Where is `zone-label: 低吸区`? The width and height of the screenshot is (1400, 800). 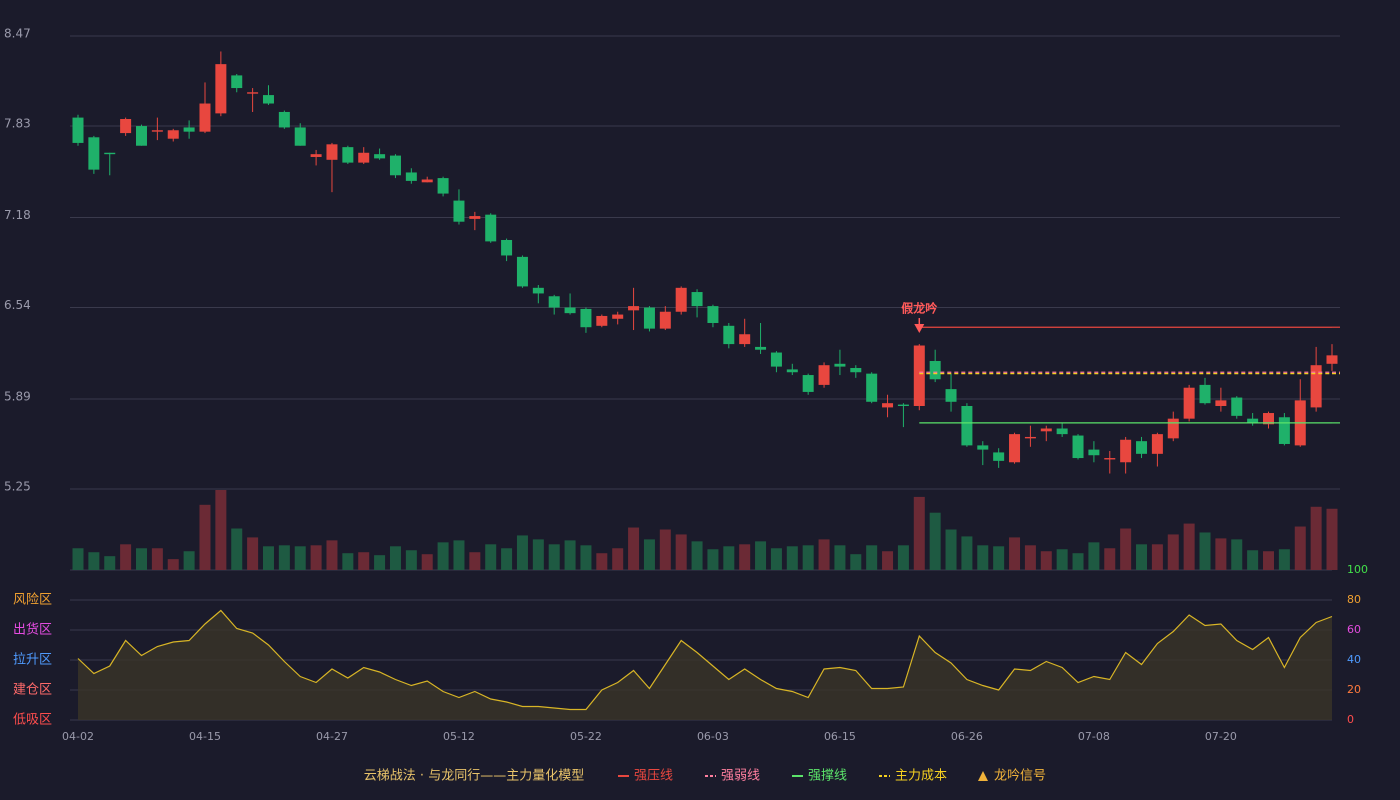
zone-label: 低吸区 is located at coordinates (32, 720).